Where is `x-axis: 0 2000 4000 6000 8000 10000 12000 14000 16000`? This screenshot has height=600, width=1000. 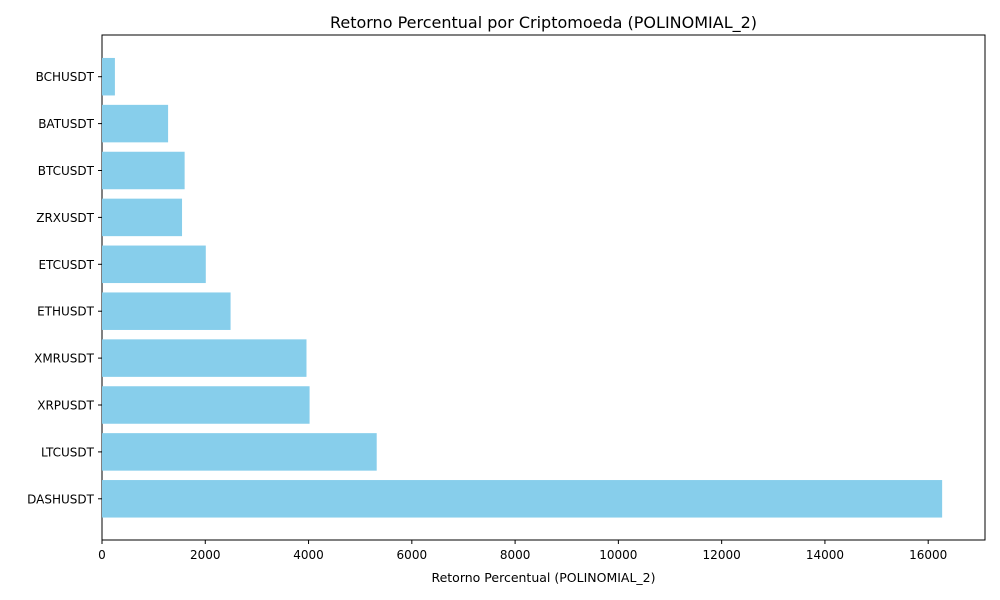
x-axis: 0 2000 4000 6000 8000 10000 12000 14000 16000 is located at coordinates (522, 551).